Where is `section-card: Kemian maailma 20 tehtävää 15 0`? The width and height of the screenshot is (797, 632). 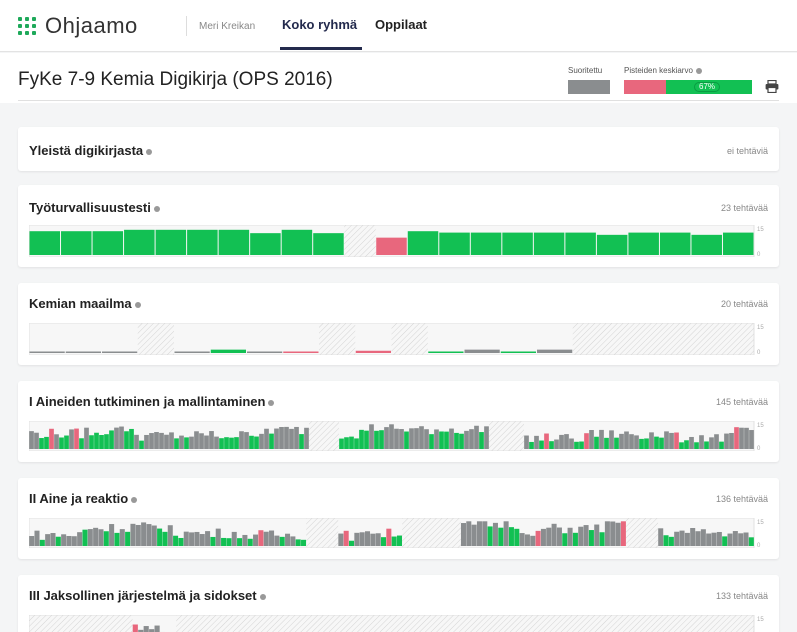
section-card: Kemian maailma 20 tehtävää 15 0 is located at coordinates (398, 324).